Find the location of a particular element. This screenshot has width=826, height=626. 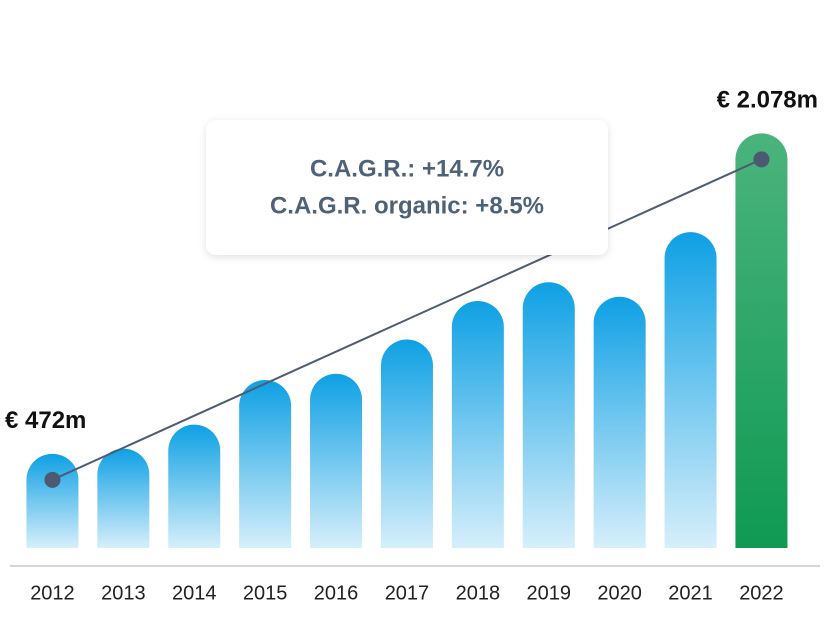

x-tick-label: 2015 is located at coordinates (265, 593).